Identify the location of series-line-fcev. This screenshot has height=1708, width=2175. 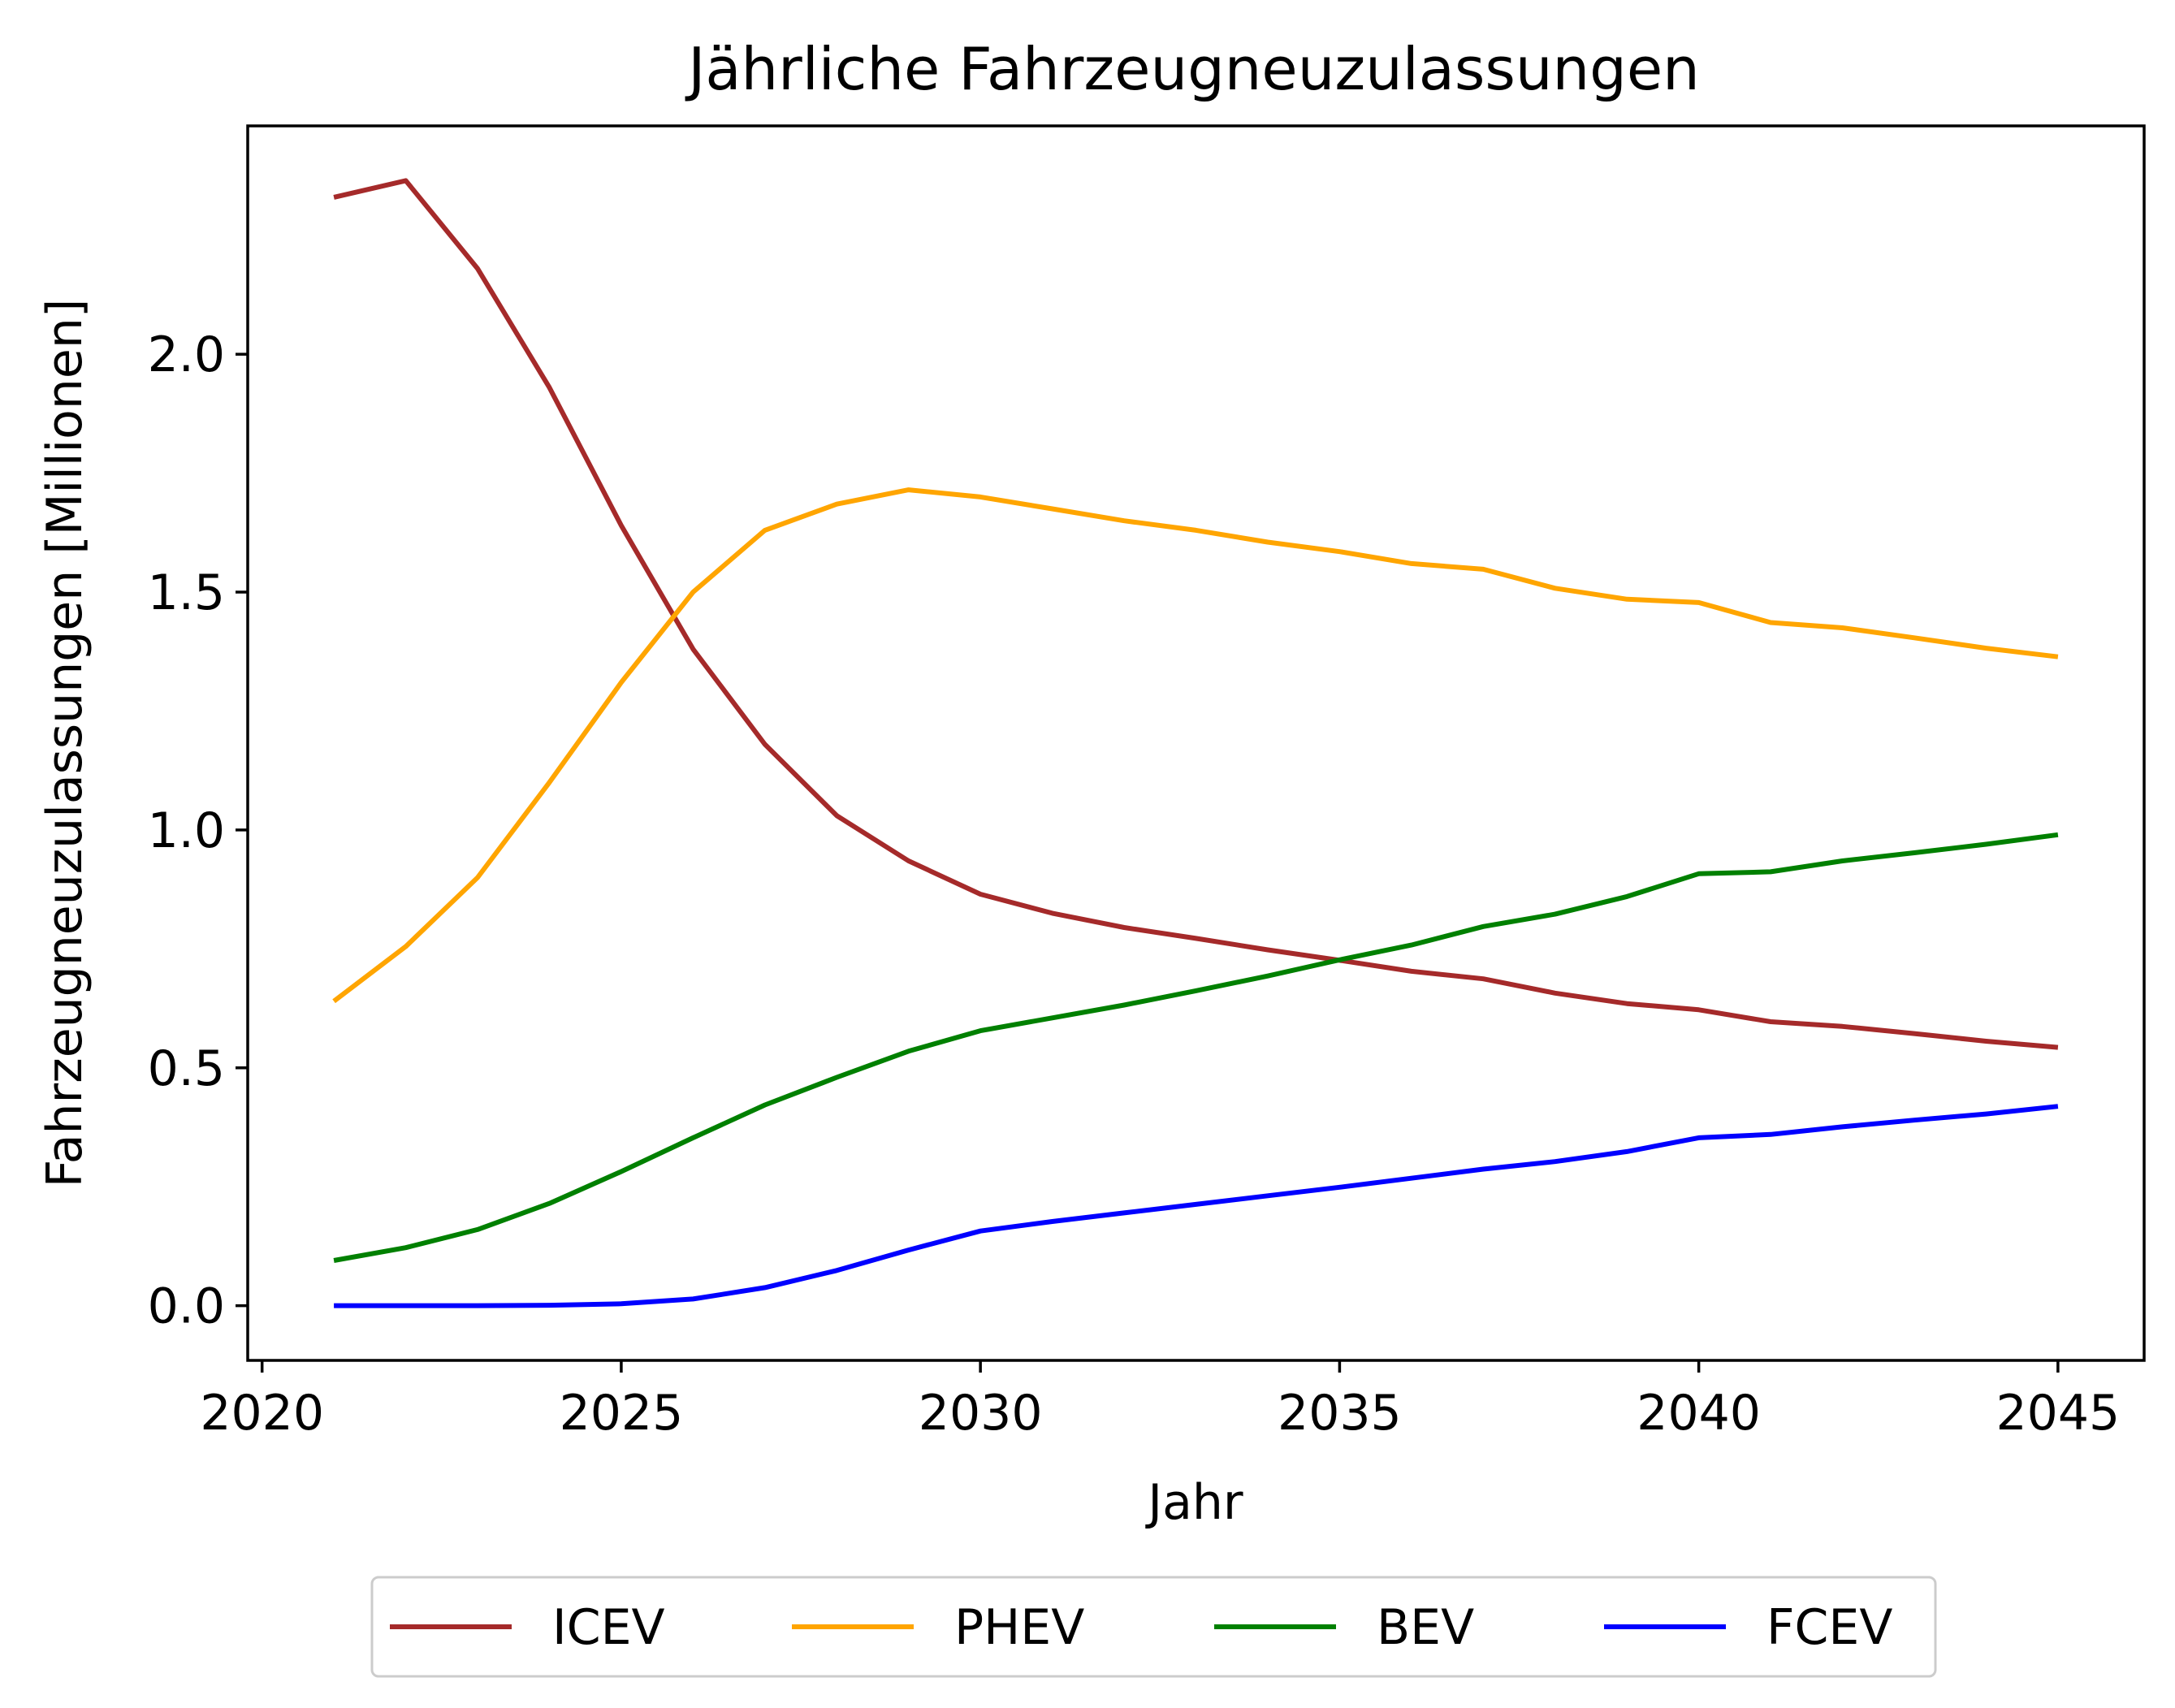
(1196, 1206).